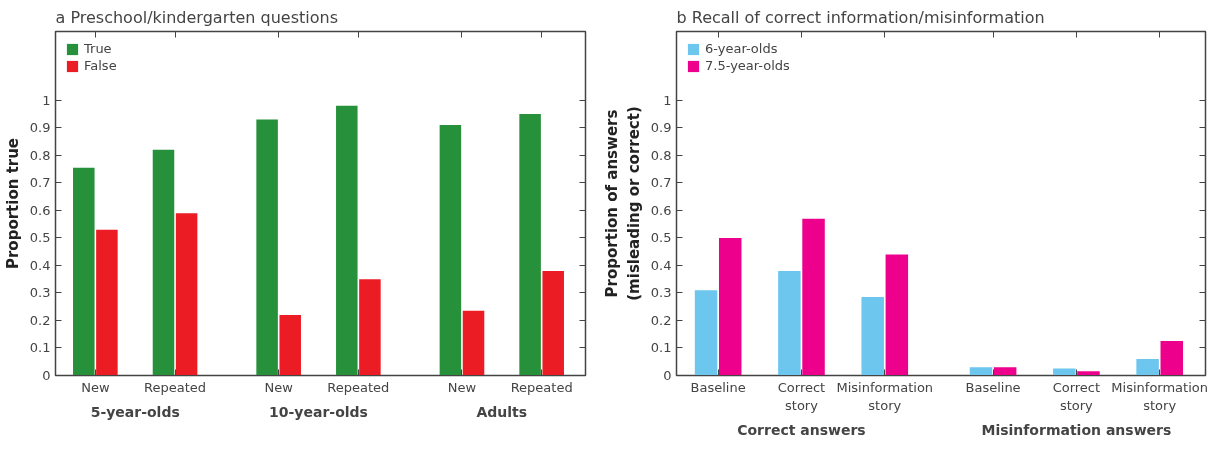 The width and height of the screenshot is (1230, 455). Describe the element at coordinates (747, 65) in the screenshot. I see `legend-label: 7.5-year-olds` at that location.